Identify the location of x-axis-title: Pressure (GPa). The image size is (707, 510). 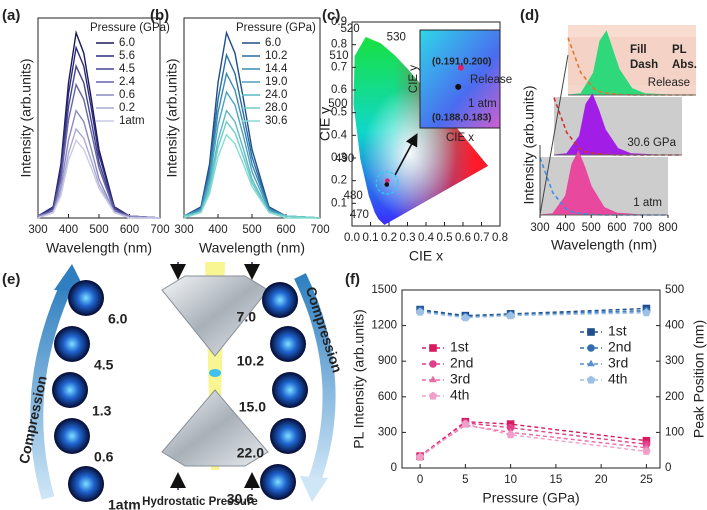
(530, 498).